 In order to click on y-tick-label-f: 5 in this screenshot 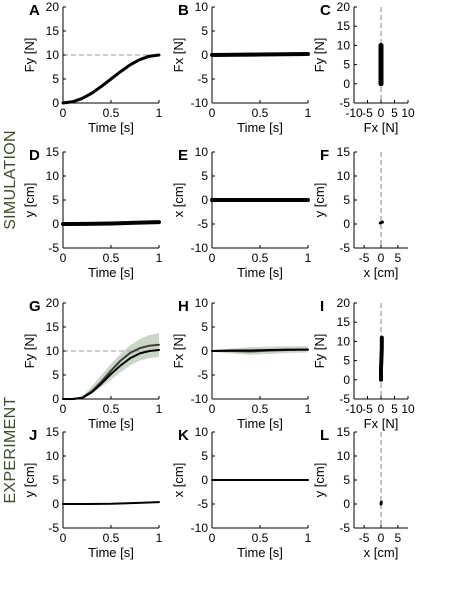, I will do `click(346, 200)`.